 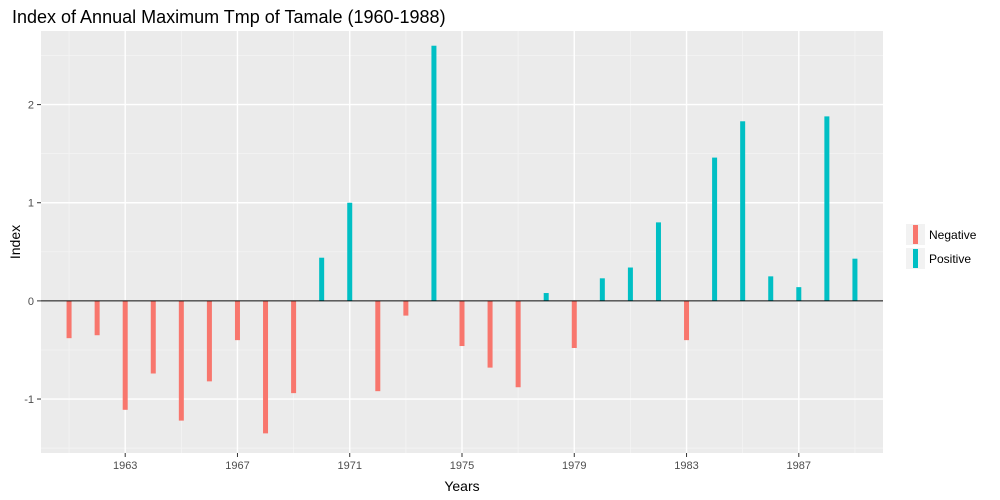 I want to click on bar-1961, so click(x=69, y=319).